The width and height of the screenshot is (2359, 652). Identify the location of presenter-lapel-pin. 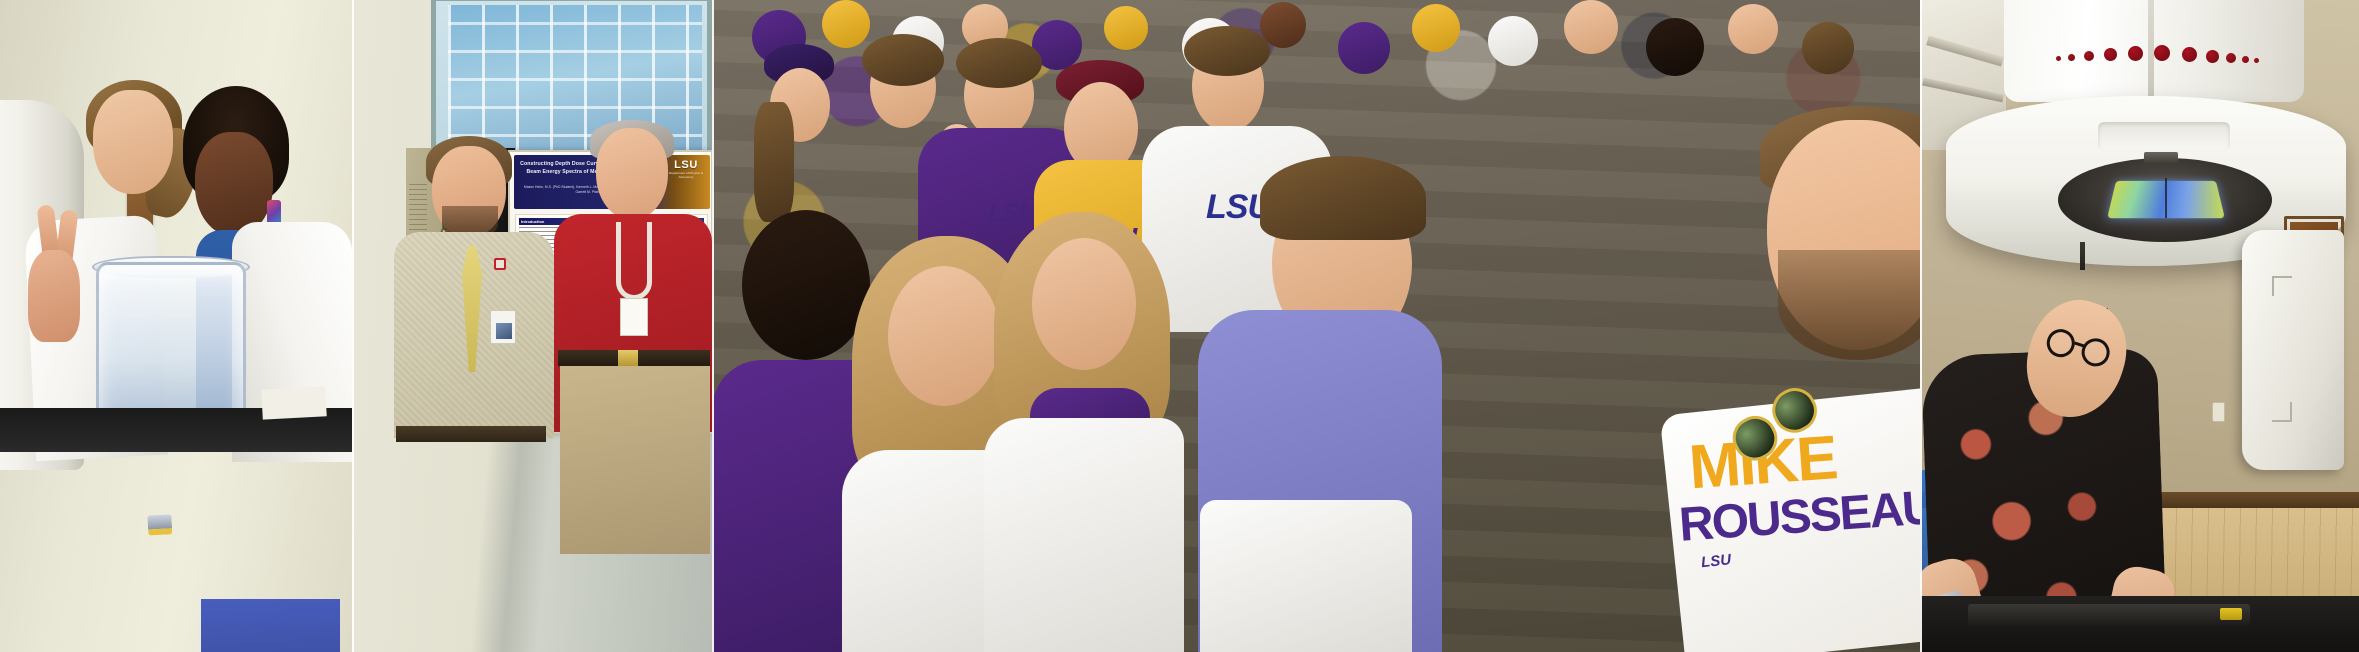
(500, 264).